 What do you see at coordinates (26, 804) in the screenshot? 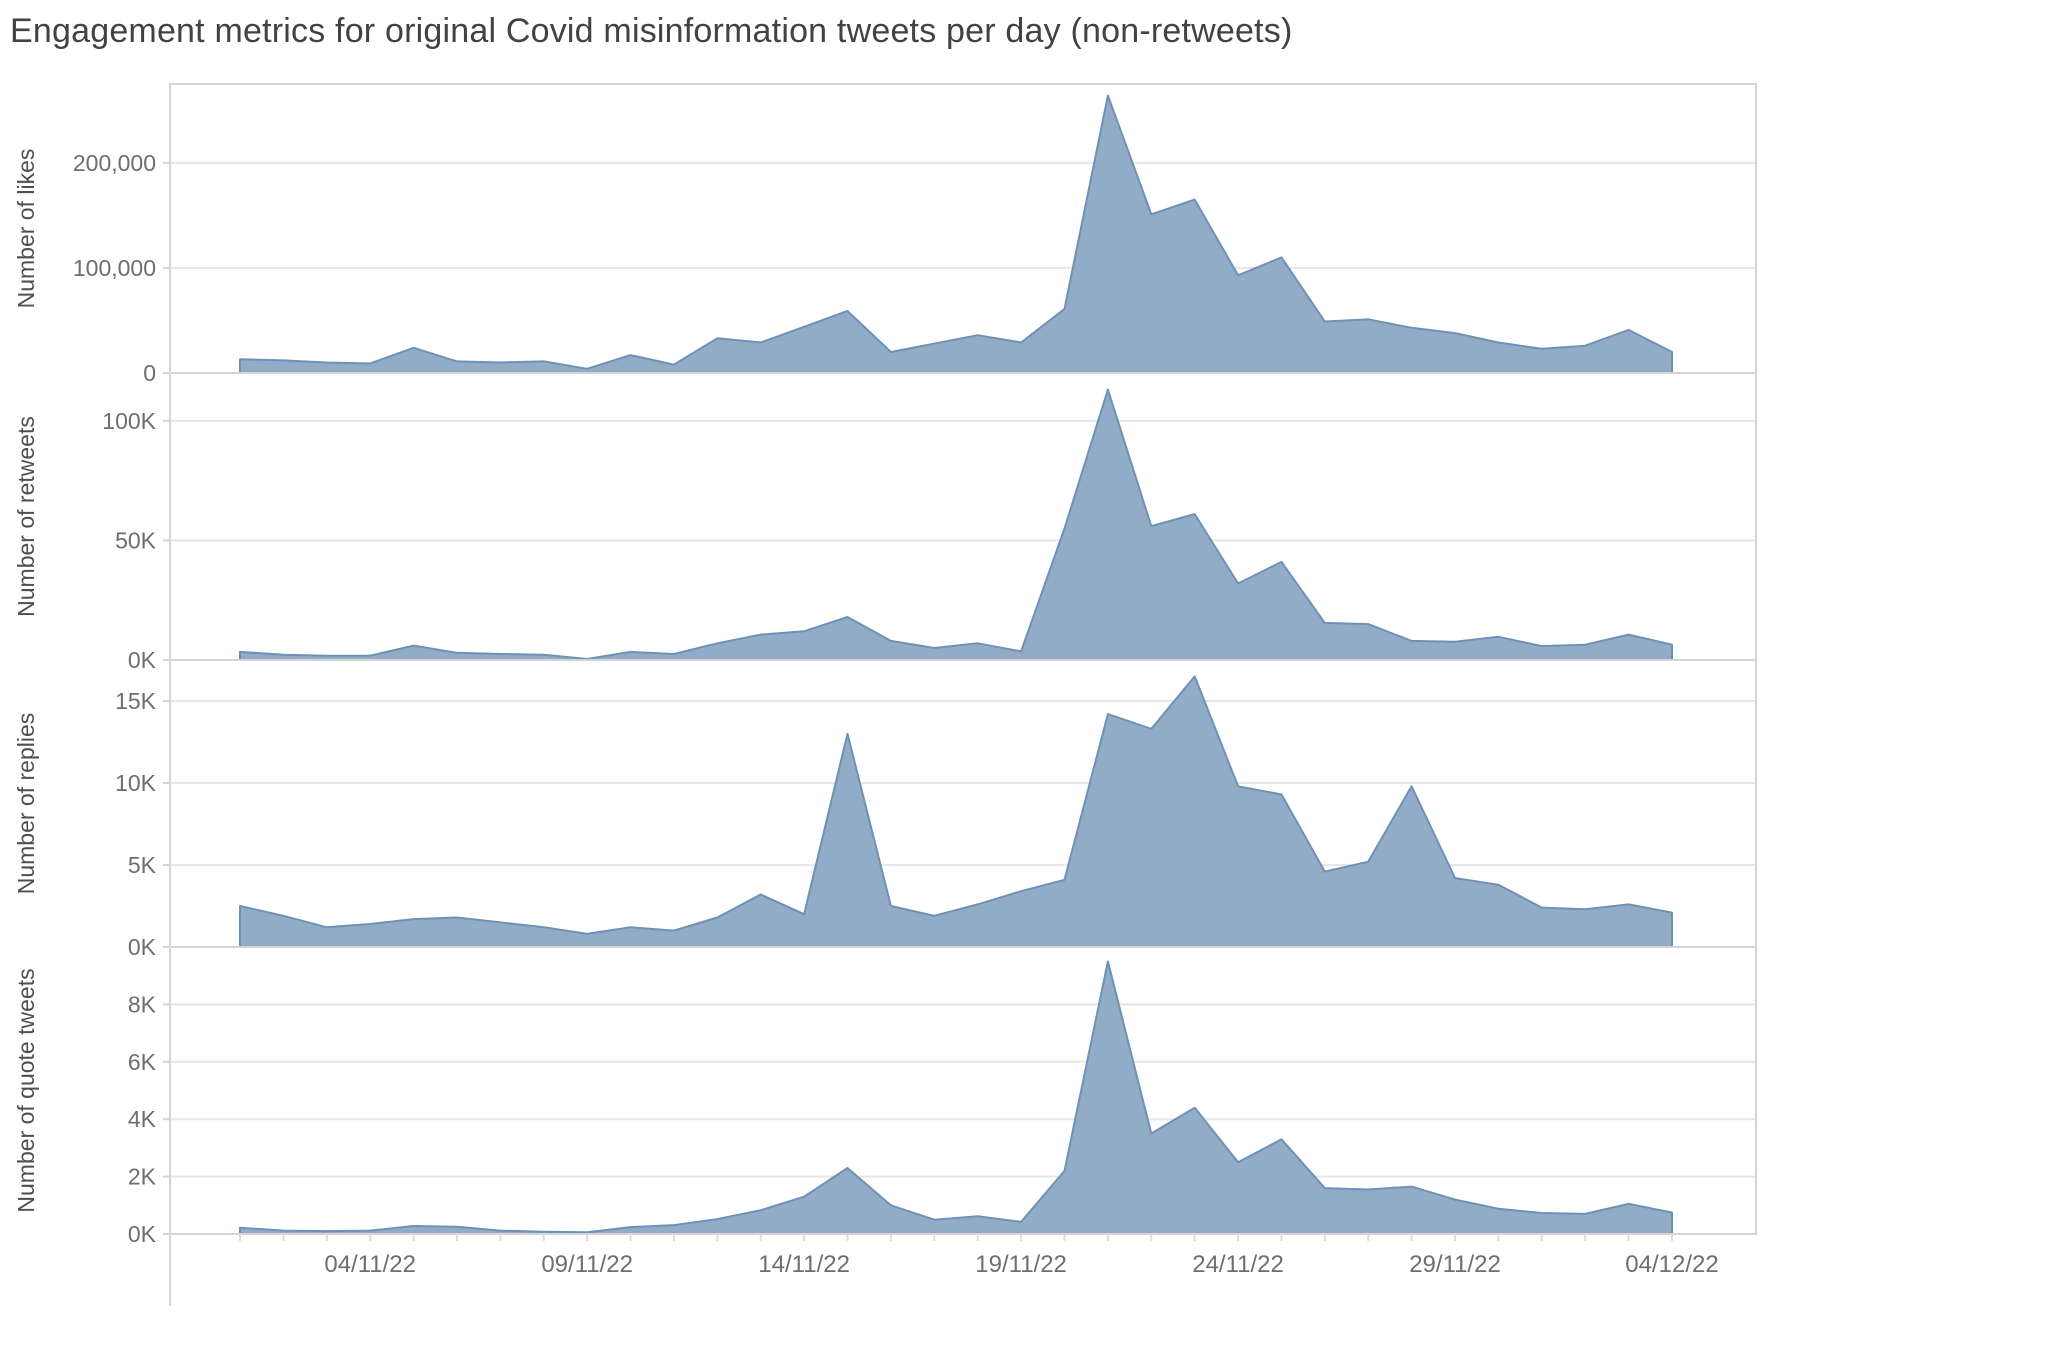
I see `y-axis-title-replies: Number of replies` at bounding box center [26, 804].